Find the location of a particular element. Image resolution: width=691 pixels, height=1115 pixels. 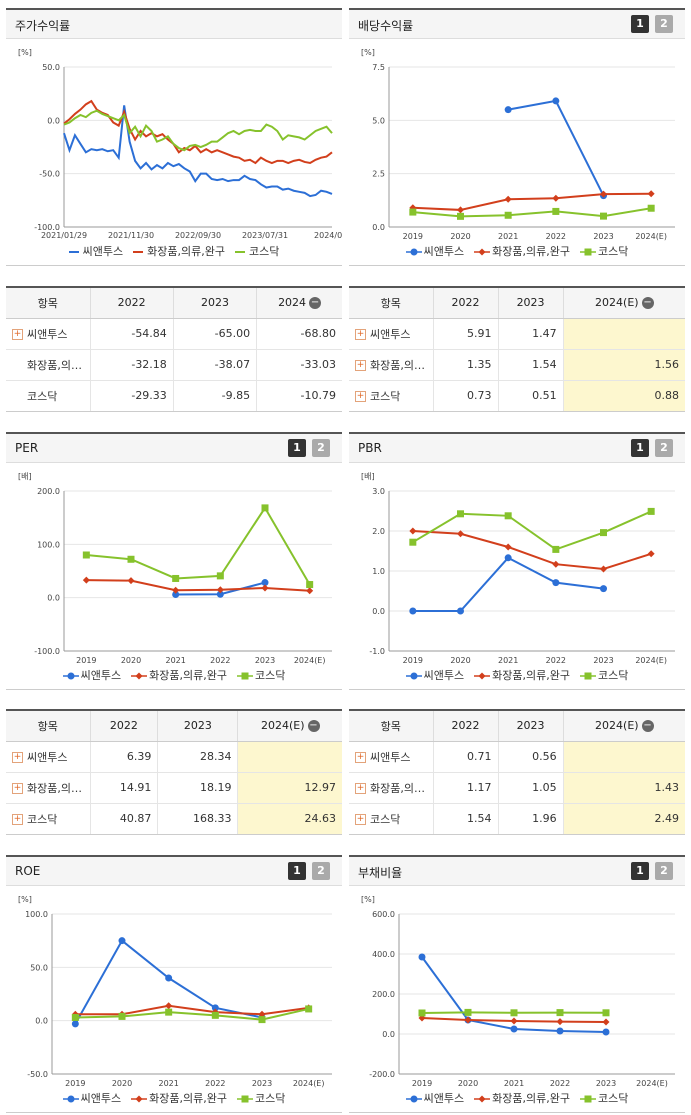

table-row: + 화장품,의… 1.35 1.54 1.56 is located at coordinates (517, 365).